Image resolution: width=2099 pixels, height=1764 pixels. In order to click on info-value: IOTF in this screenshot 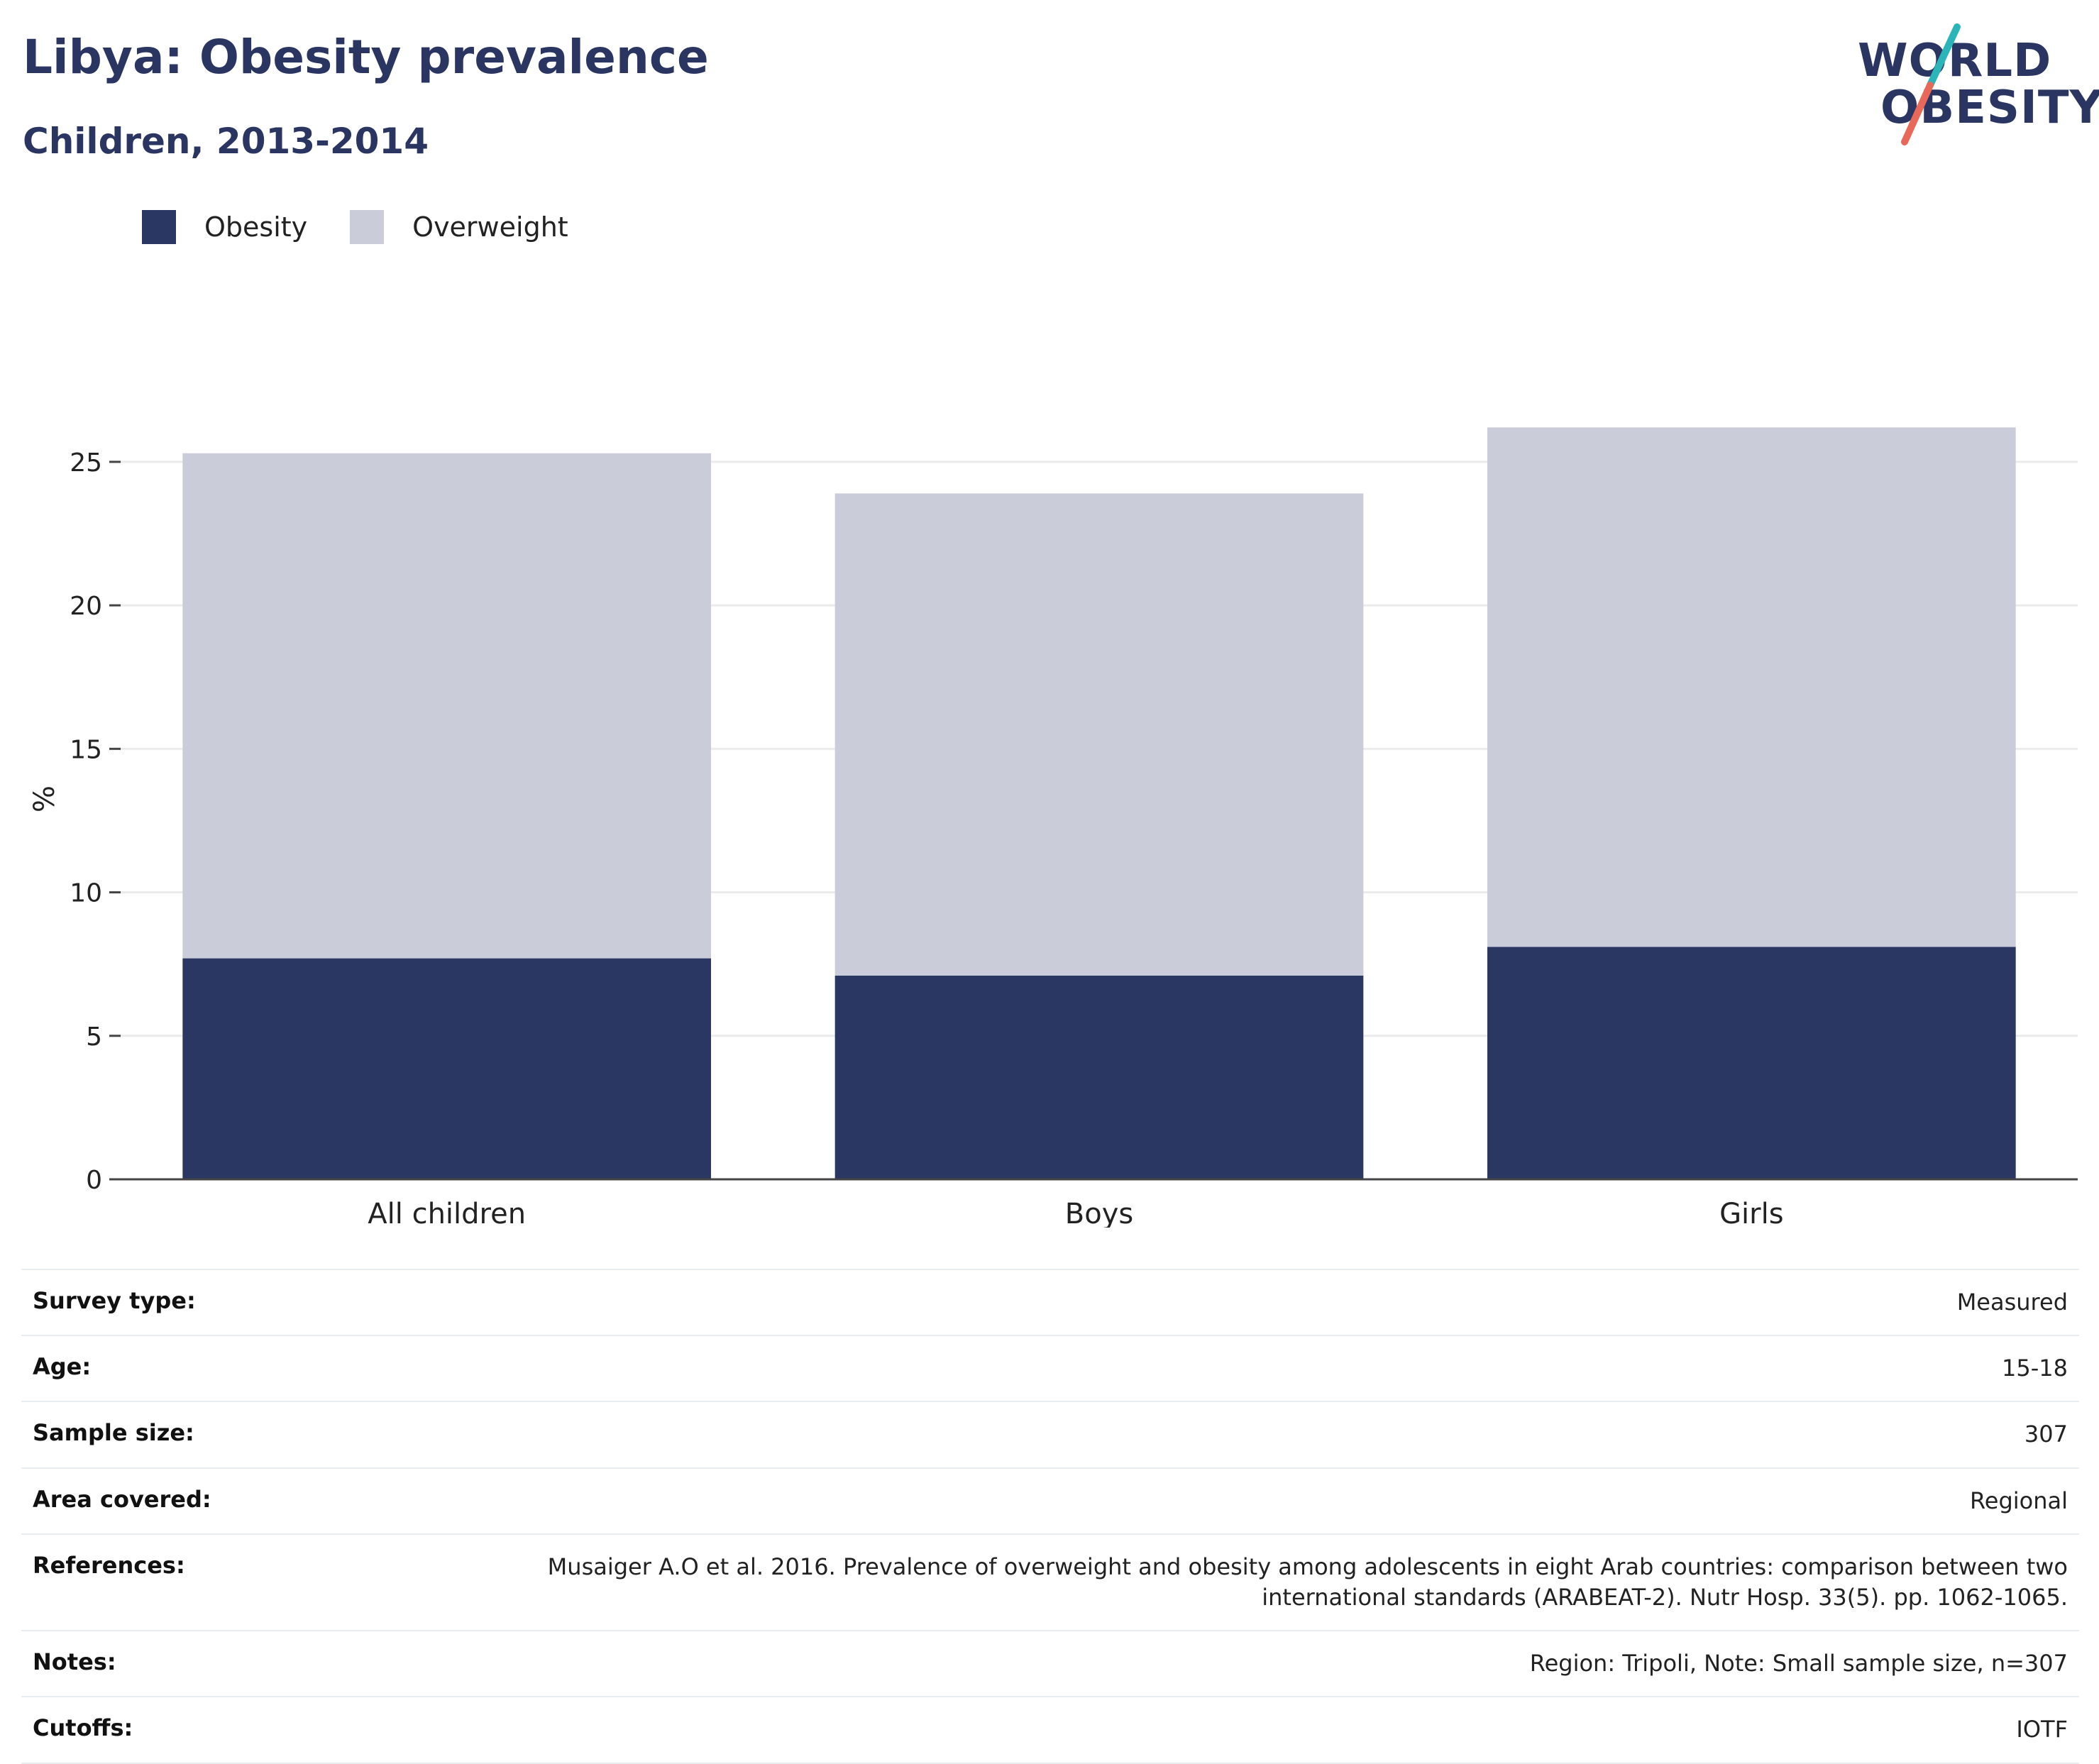, I will do `click(2042, 1729)`.